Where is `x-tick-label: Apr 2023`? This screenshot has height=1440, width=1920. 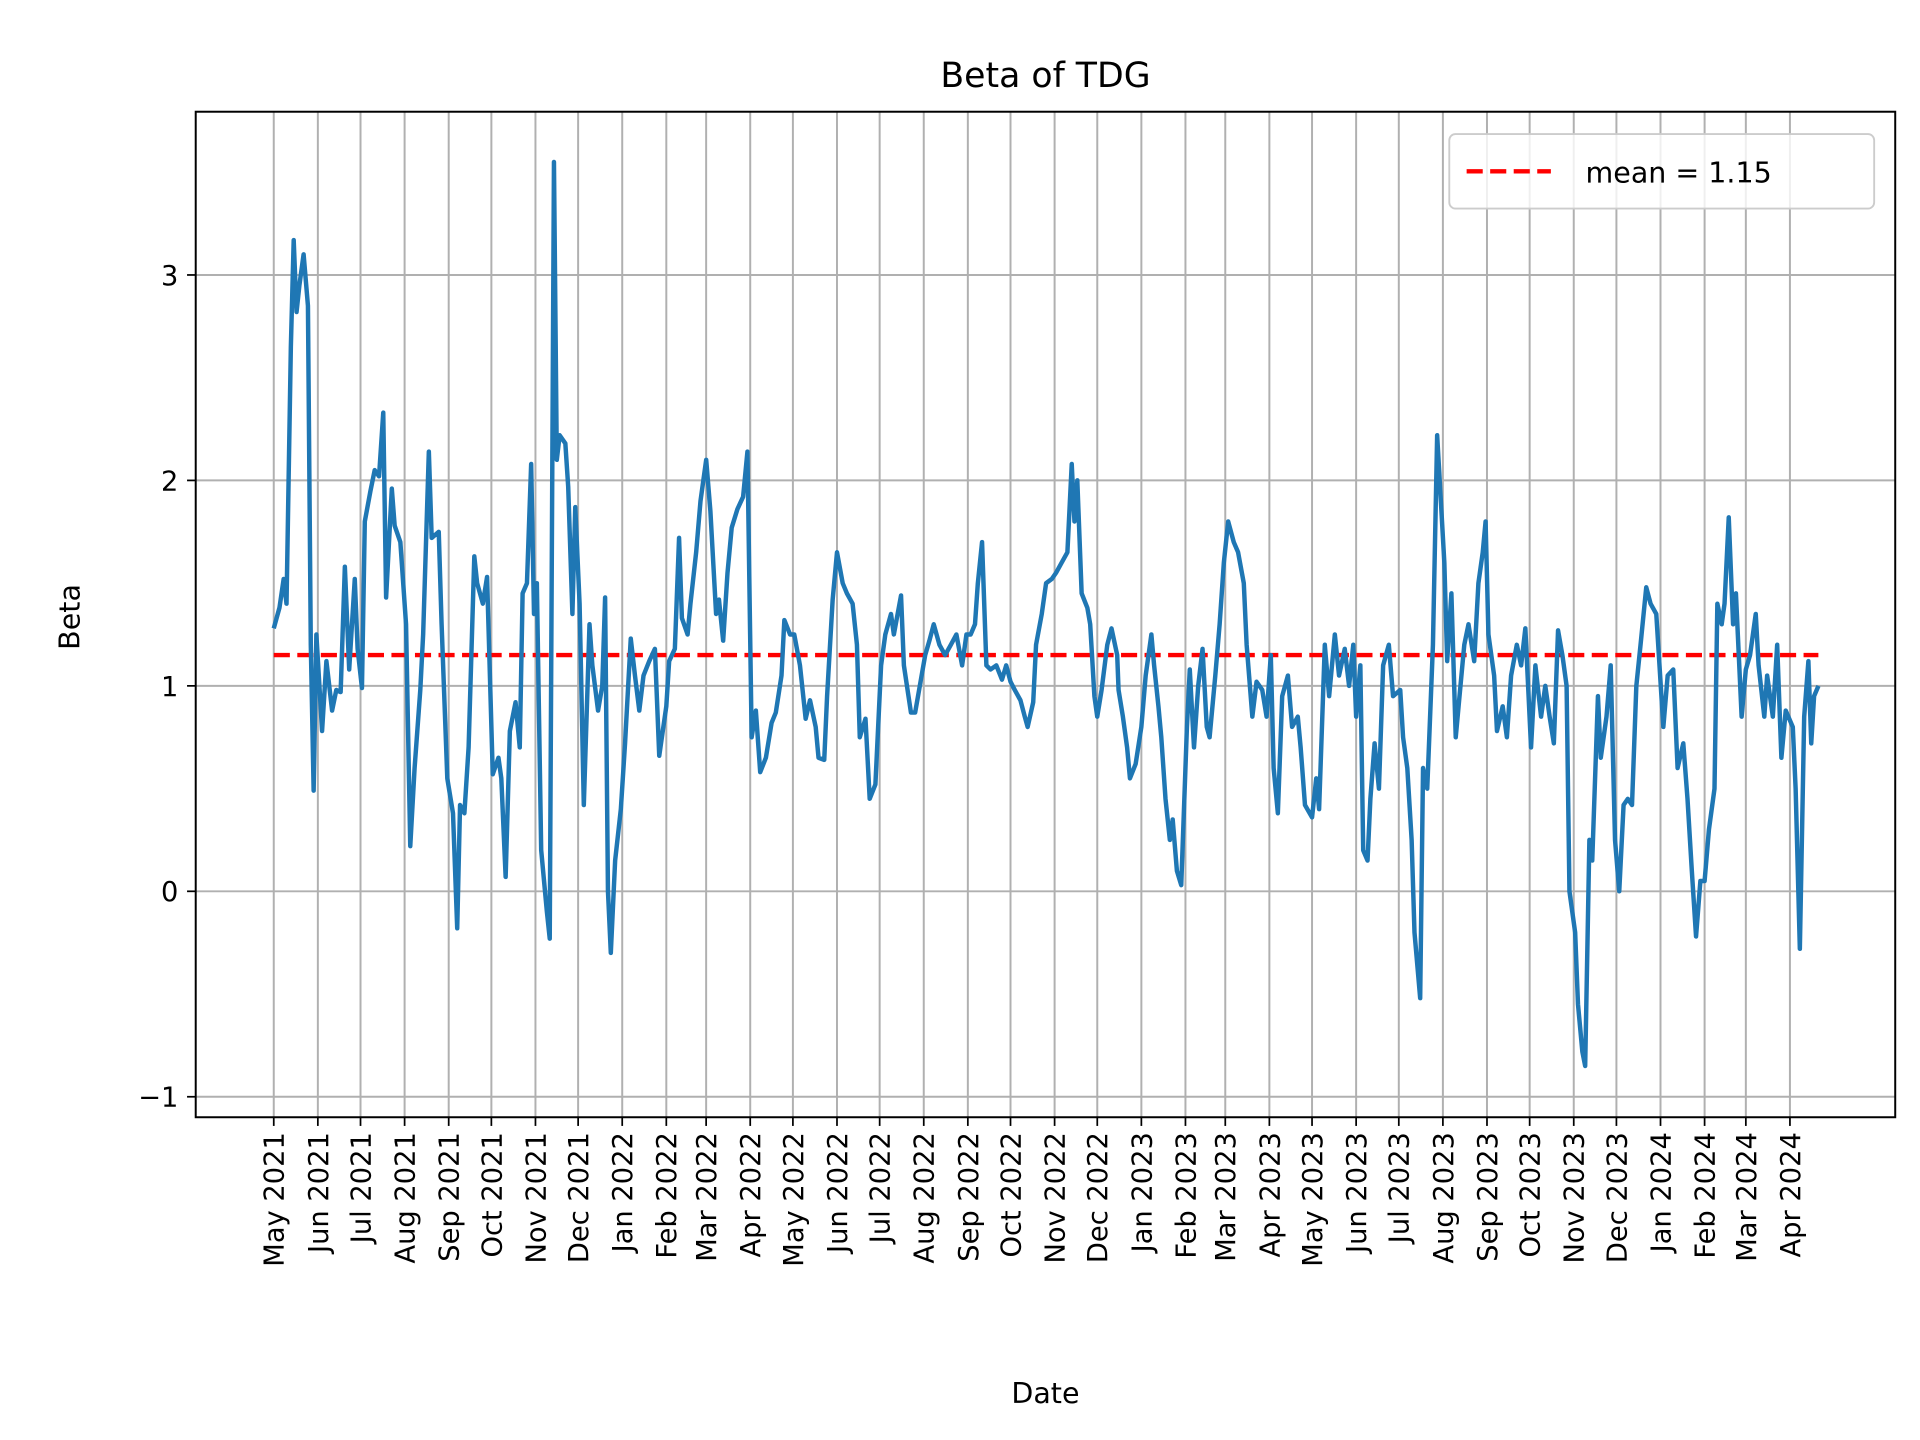
x-tick-label: Apr 2023 is located at coordinates (1270, 1194).